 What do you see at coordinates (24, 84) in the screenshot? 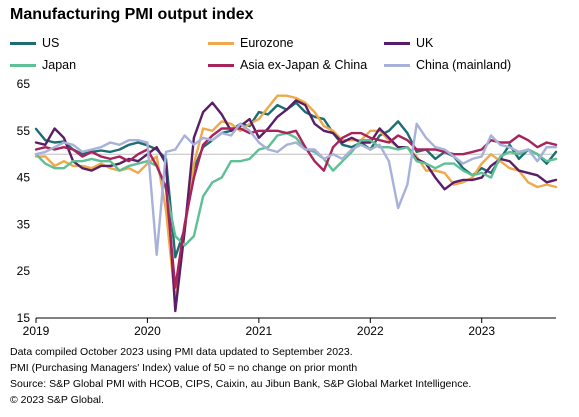
I see `y-tick-label: 65` at bounding box center [24, 84].